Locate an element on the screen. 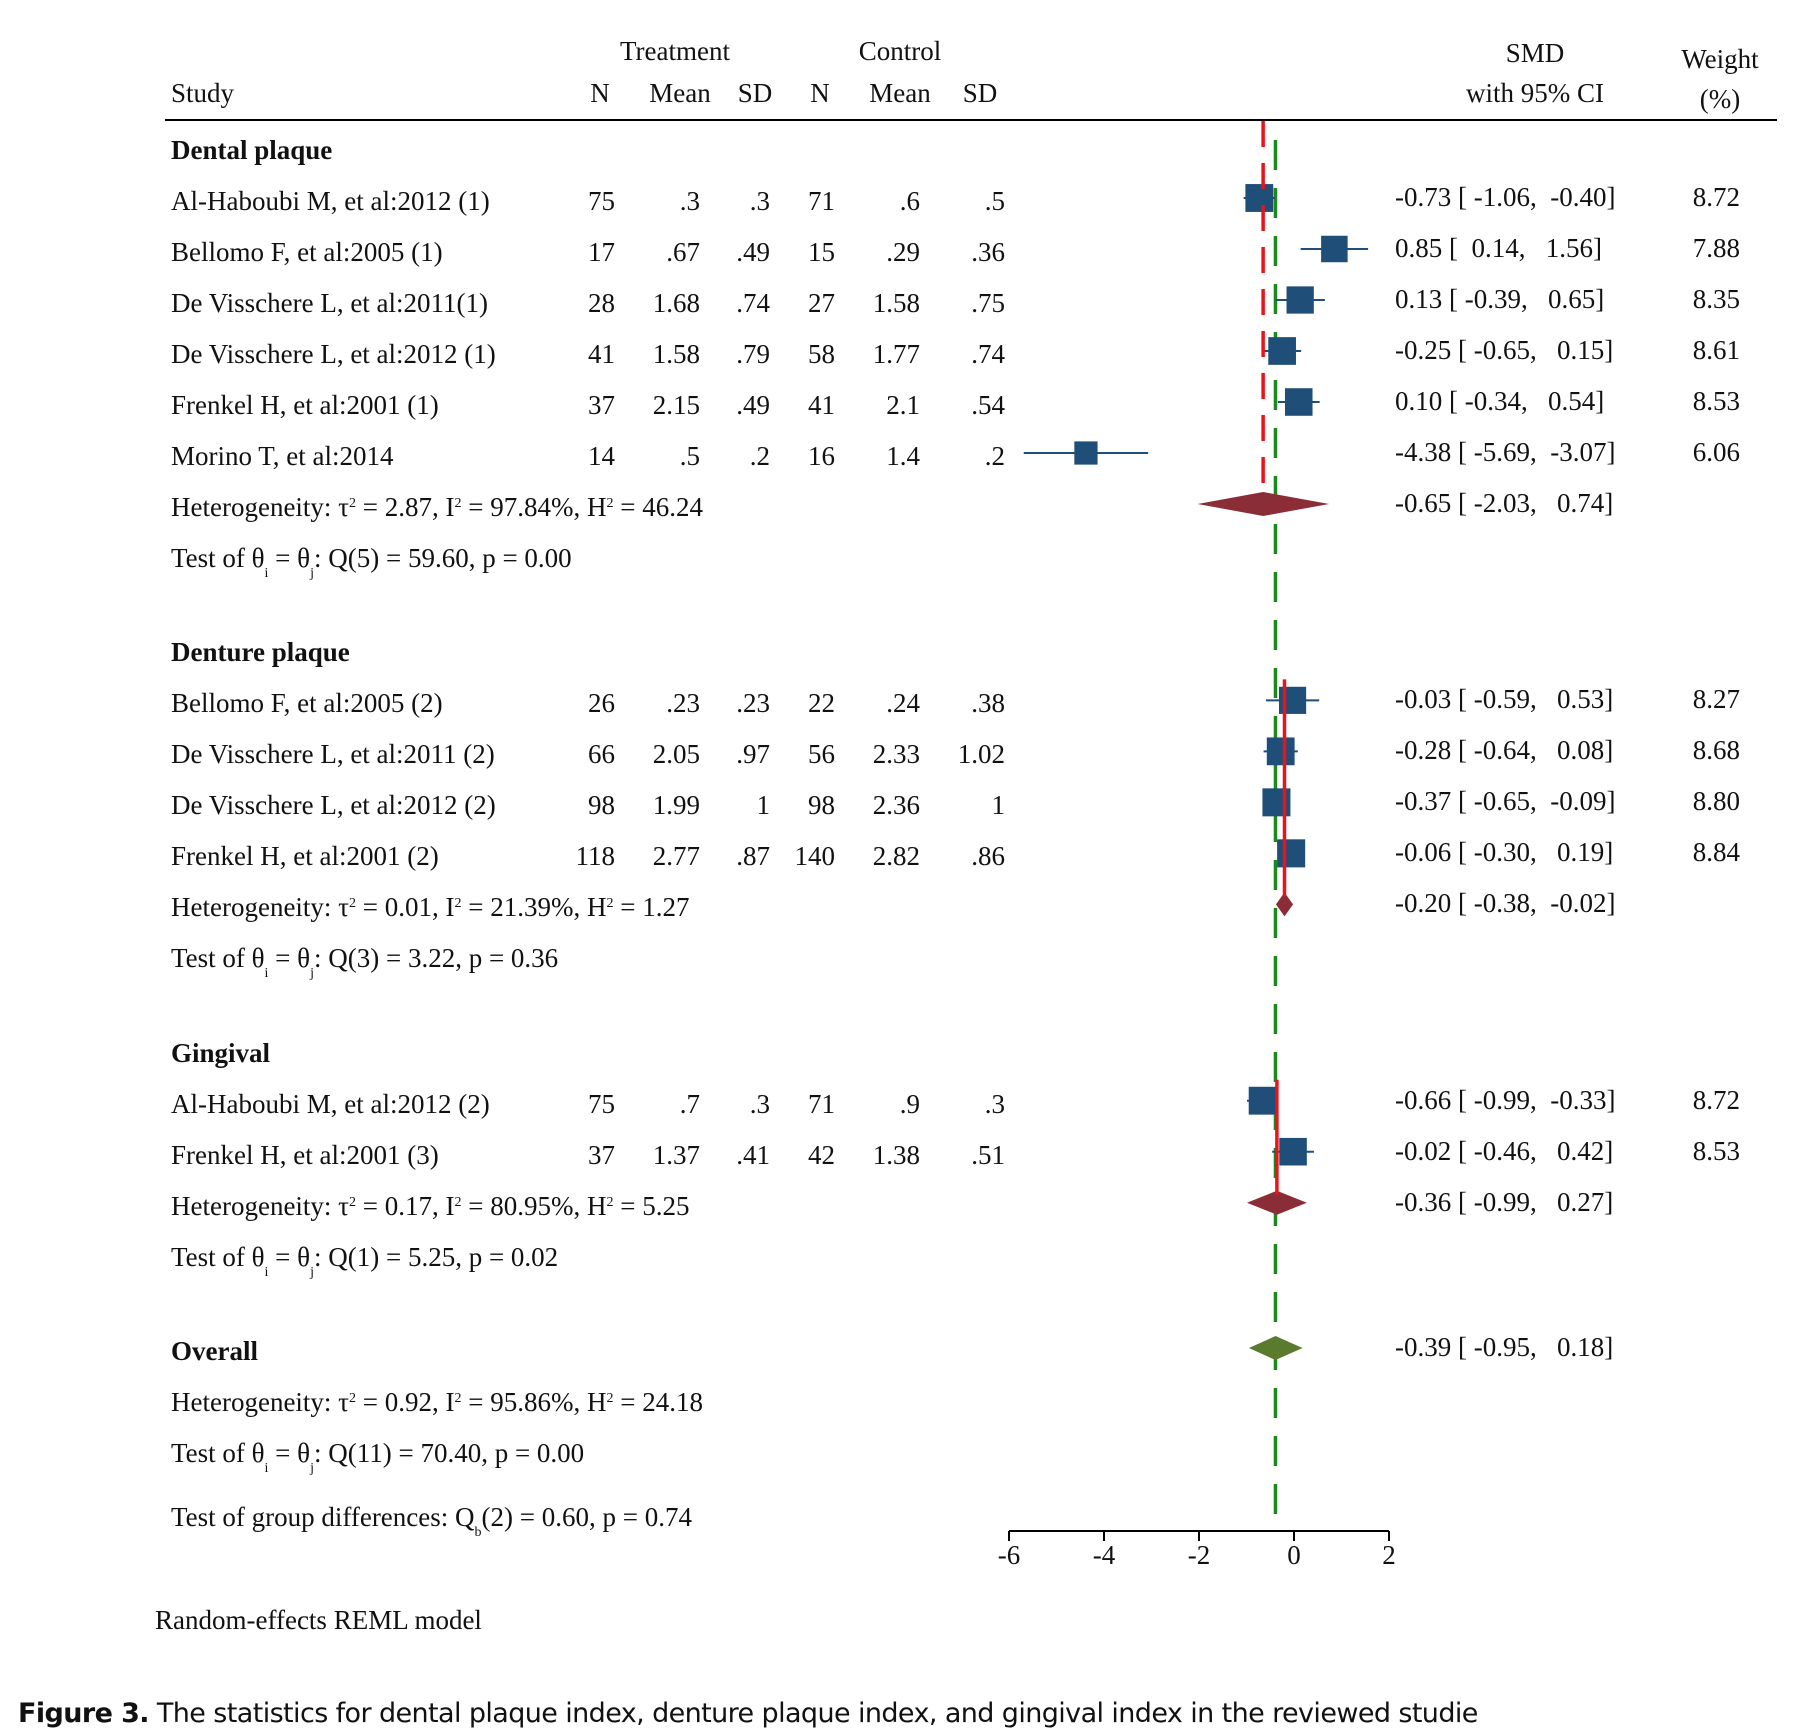 Image resolution: width=1797 pixels, height=1731 pixels. group-title: Denture plaque is located at coordinates (260, 652).